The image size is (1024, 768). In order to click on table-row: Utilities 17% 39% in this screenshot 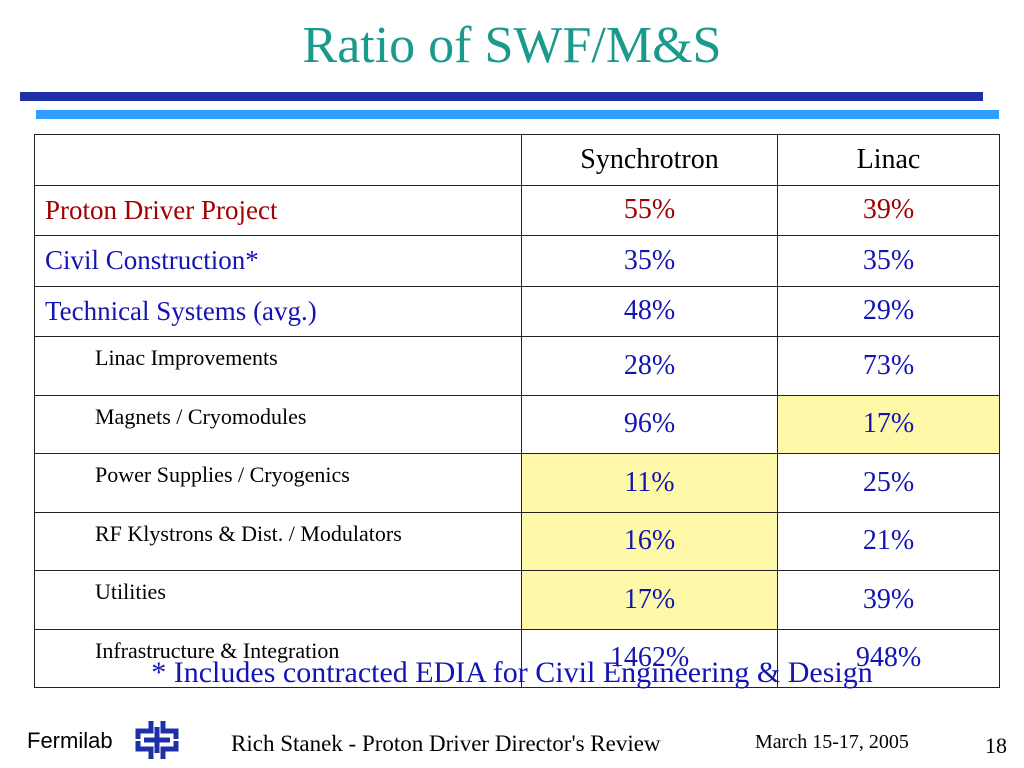, I will do `click(517, 600)`.